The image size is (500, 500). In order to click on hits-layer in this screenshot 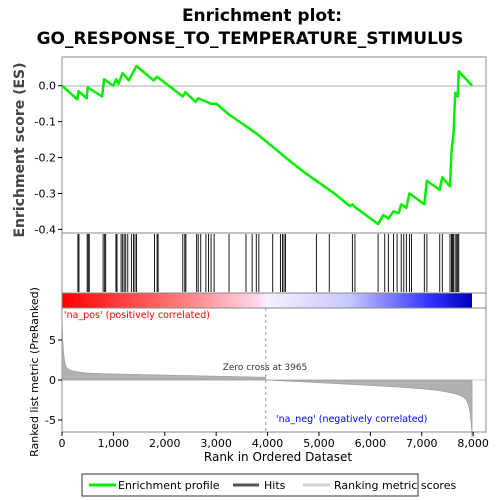, I will do `click(268, 263)`.